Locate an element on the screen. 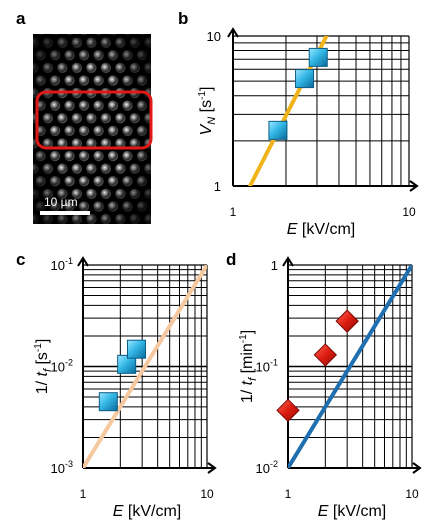 The width and height of the screenshot is (436, 531). y-axis-label: 1/ tf [min-1] is located at coordinates (248, 366).